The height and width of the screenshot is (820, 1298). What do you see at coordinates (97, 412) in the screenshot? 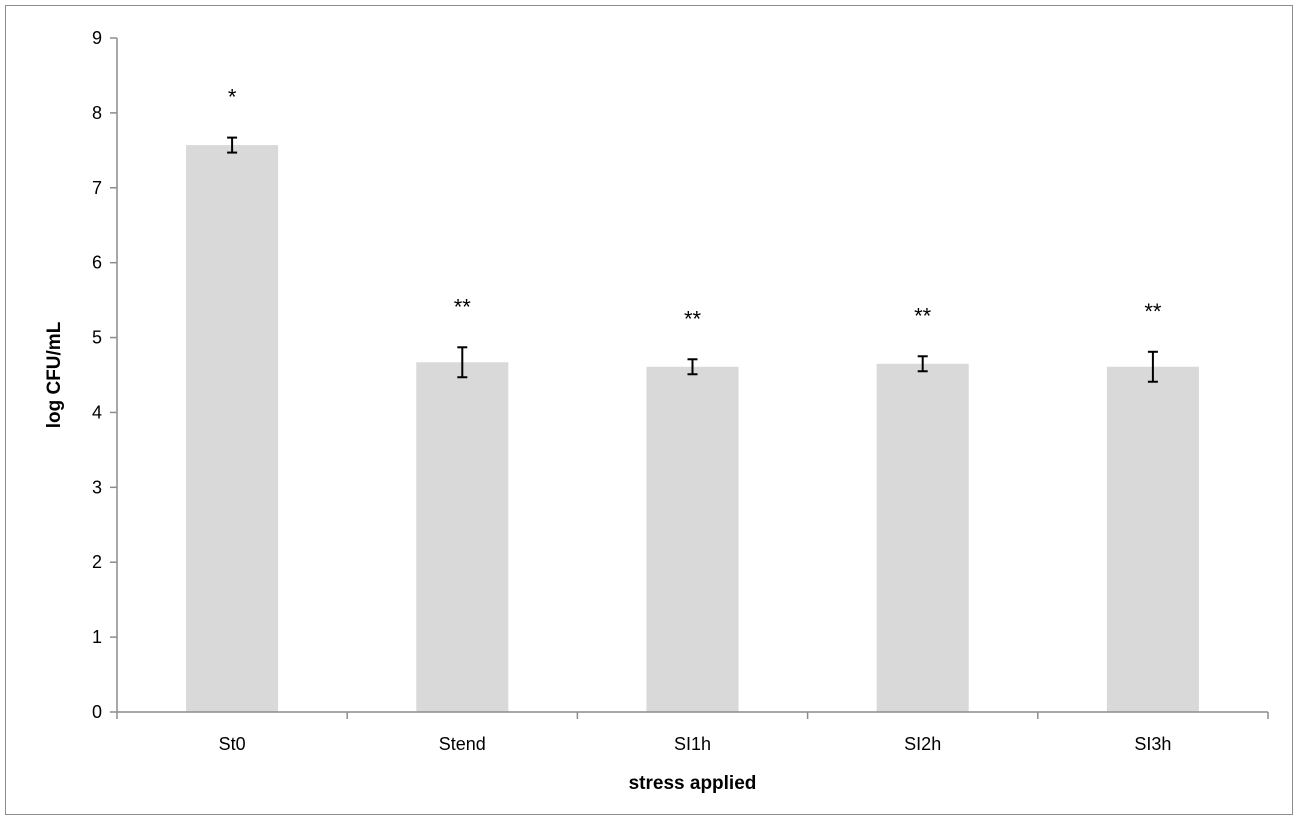
I see `y-tick-label: 4` at bounding box center [97, 412].